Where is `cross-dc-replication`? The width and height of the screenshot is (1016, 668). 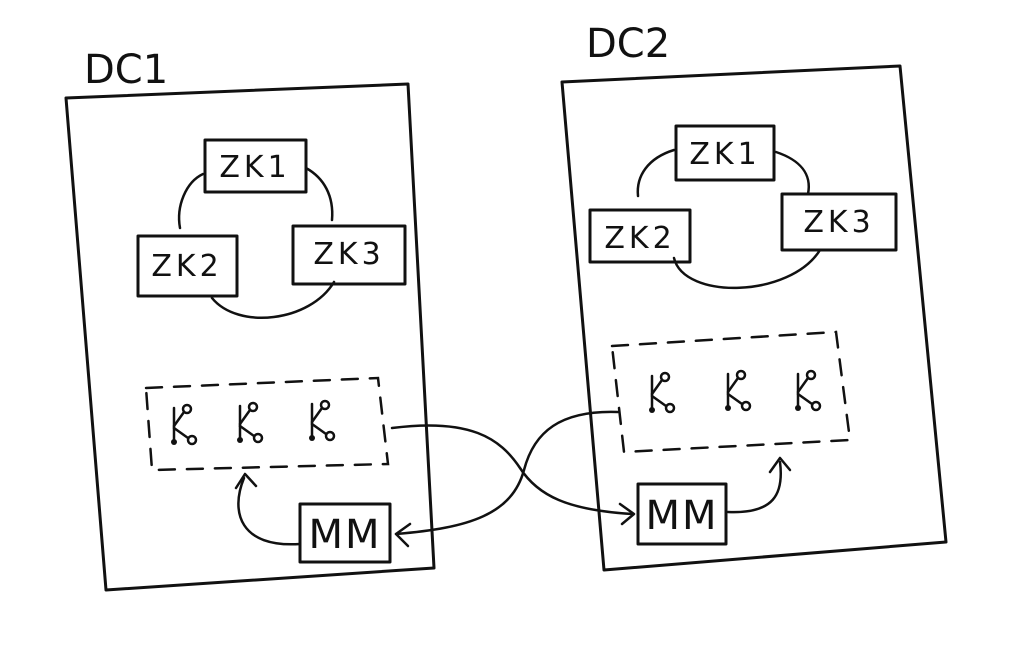 cross-dc-replication is located at coordinates (513, 479).